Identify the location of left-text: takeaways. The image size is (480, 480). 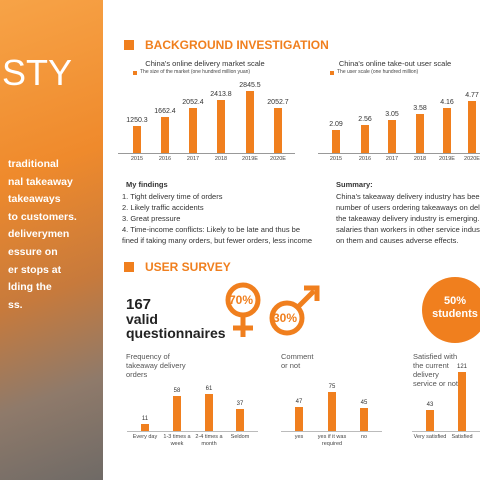
(34, 199).